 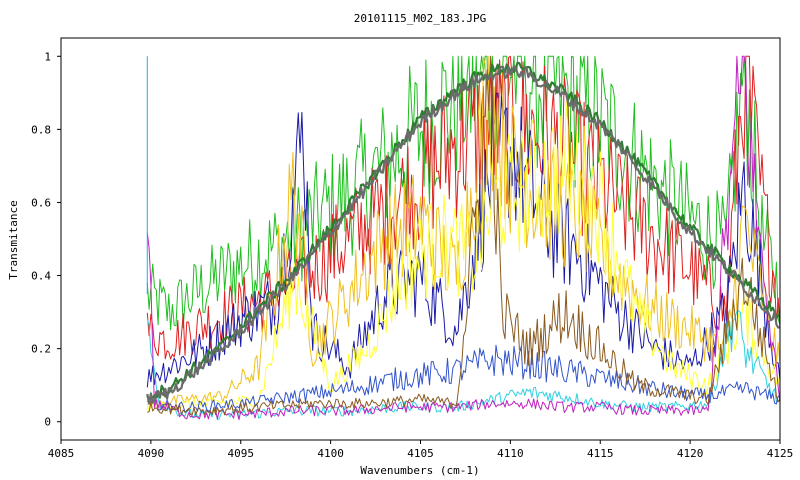 I want to click on x-tick-label: 4085, so click(x=61, y=453).